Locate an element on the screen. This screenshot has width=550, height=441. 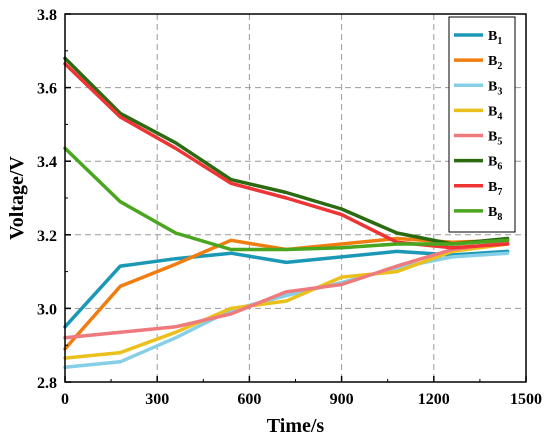
y-tick-label: 3.2 is located at coordinates (47, 236).